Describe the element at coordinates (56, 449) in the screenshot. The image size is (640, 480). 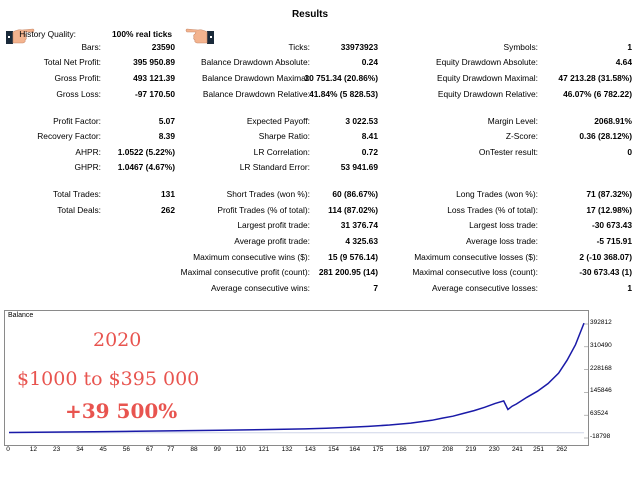
I see `x-tick-label: 23` at that location.